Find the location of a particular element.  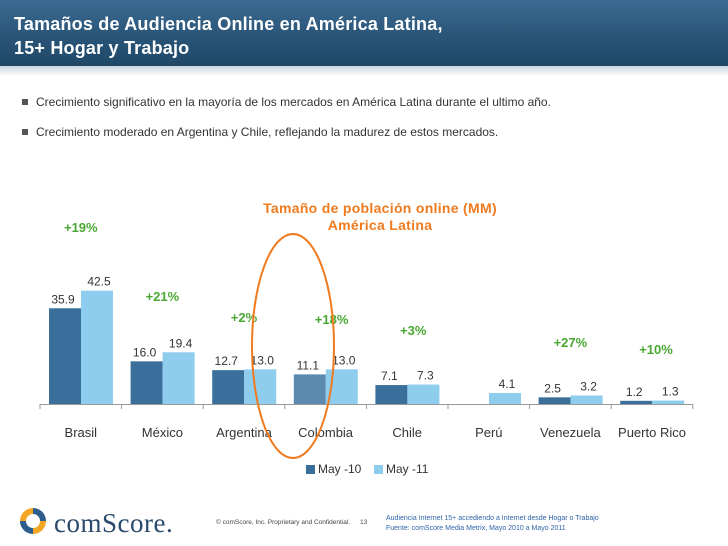

growth-label-argentina: +2% is located at coordinates (244, 317).